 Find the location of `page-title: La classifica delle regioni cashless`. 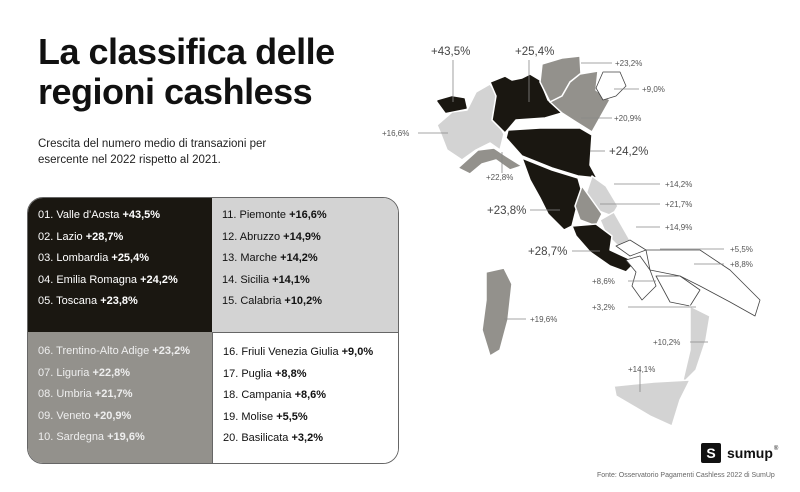

page-title: La classifica delle regioni cashless is located at coordinates (186, 71).